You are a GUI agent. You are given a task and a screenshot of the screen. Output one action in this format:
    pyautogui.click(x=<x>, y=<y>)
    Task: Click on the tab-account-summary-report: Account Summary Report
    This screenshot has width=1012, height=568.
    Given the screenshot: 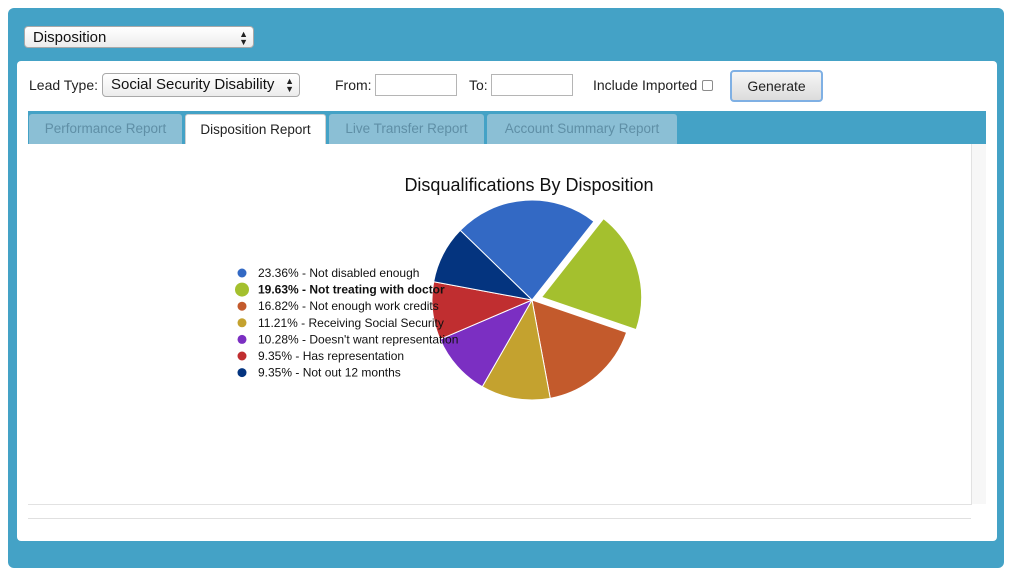 What is the action you would take?
    pyautogui.click(x=582, y=129)
    